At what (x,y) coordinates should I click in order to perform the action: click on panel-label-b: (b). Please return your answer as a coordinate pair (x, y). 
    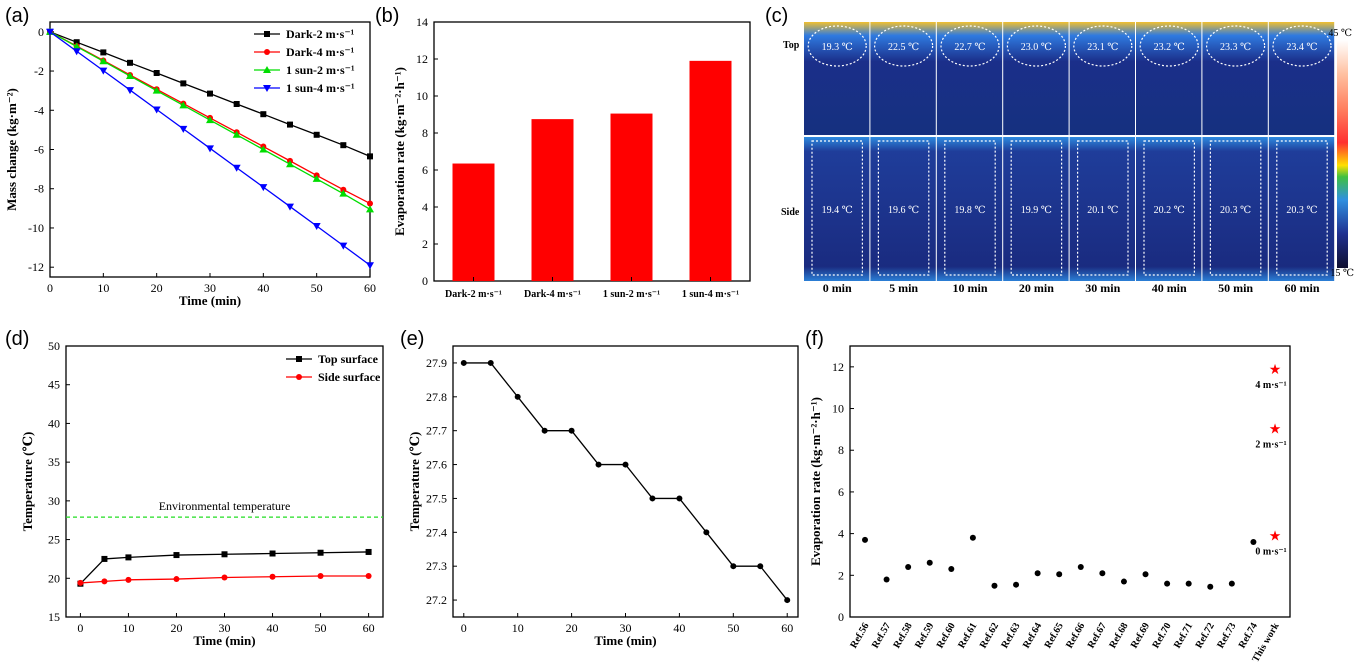
    Looking at the image, I should click on (387, 16).